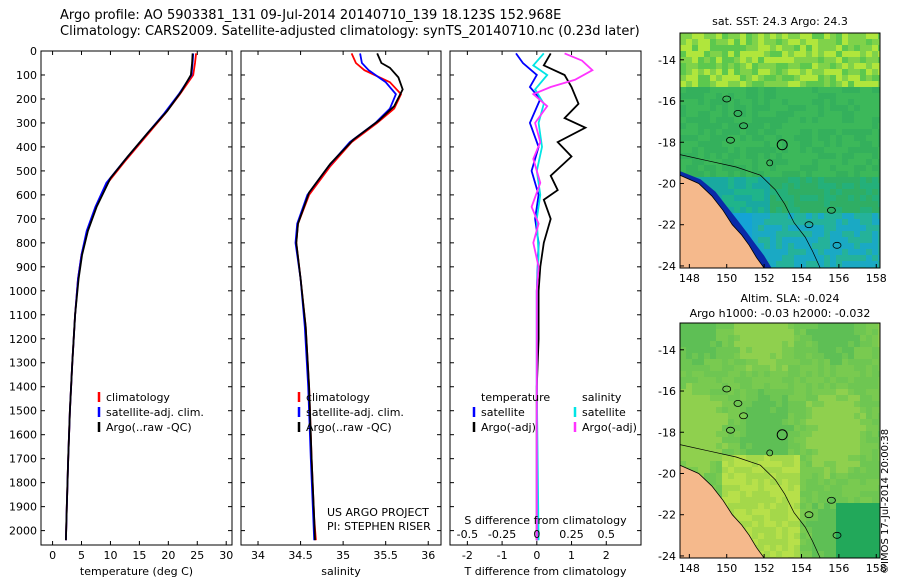 This screenshot has height=580, width=900. Describe the element at coordinates (26, 147) in the screenshot. I see `depth-tick-label: 400` at that location.